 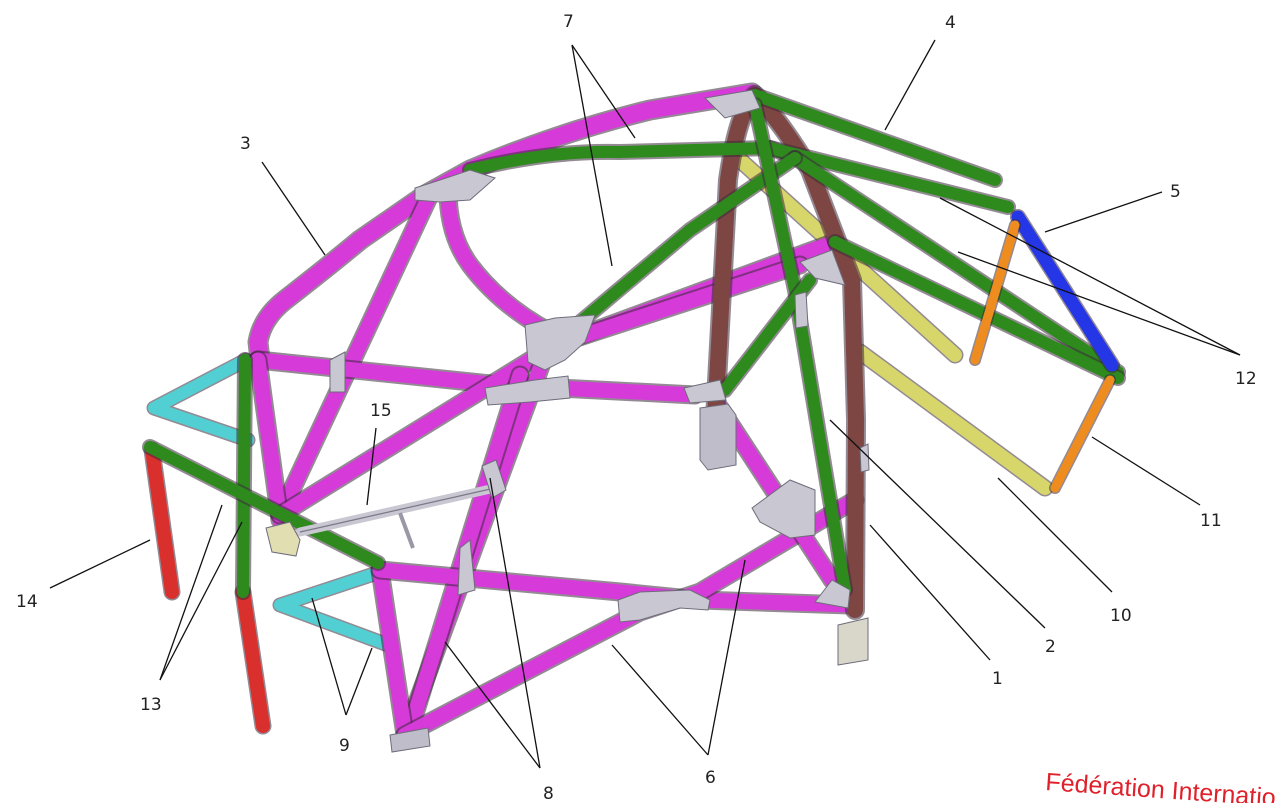 I want to click on grey-harness-bar, so click(x=397, y=516).